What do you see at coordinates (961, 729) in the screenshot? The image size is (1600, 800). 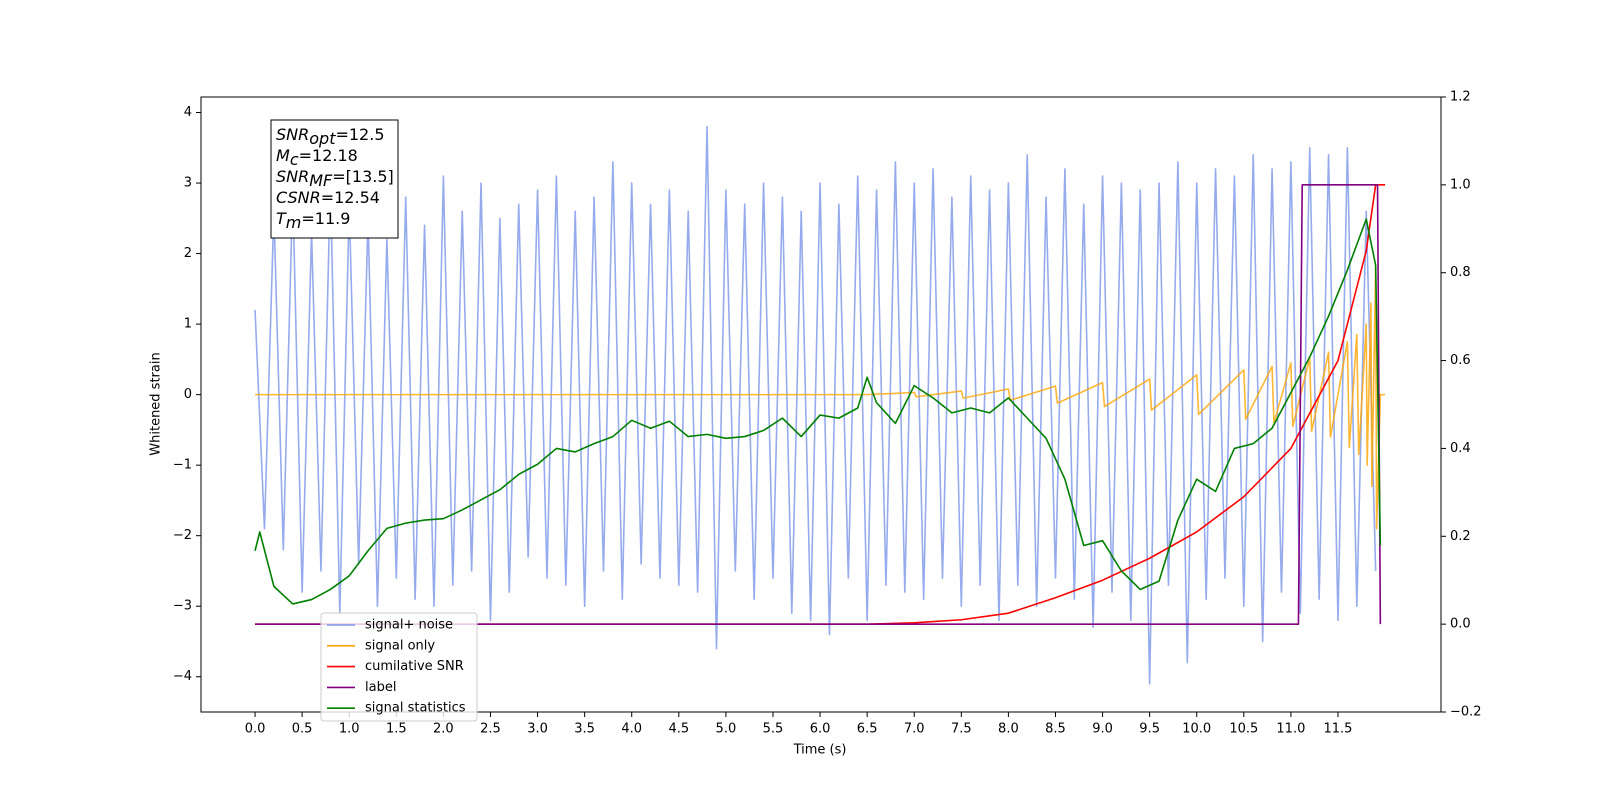 I see `x-tick-label: 7.5` at bounding box center [961, 729].